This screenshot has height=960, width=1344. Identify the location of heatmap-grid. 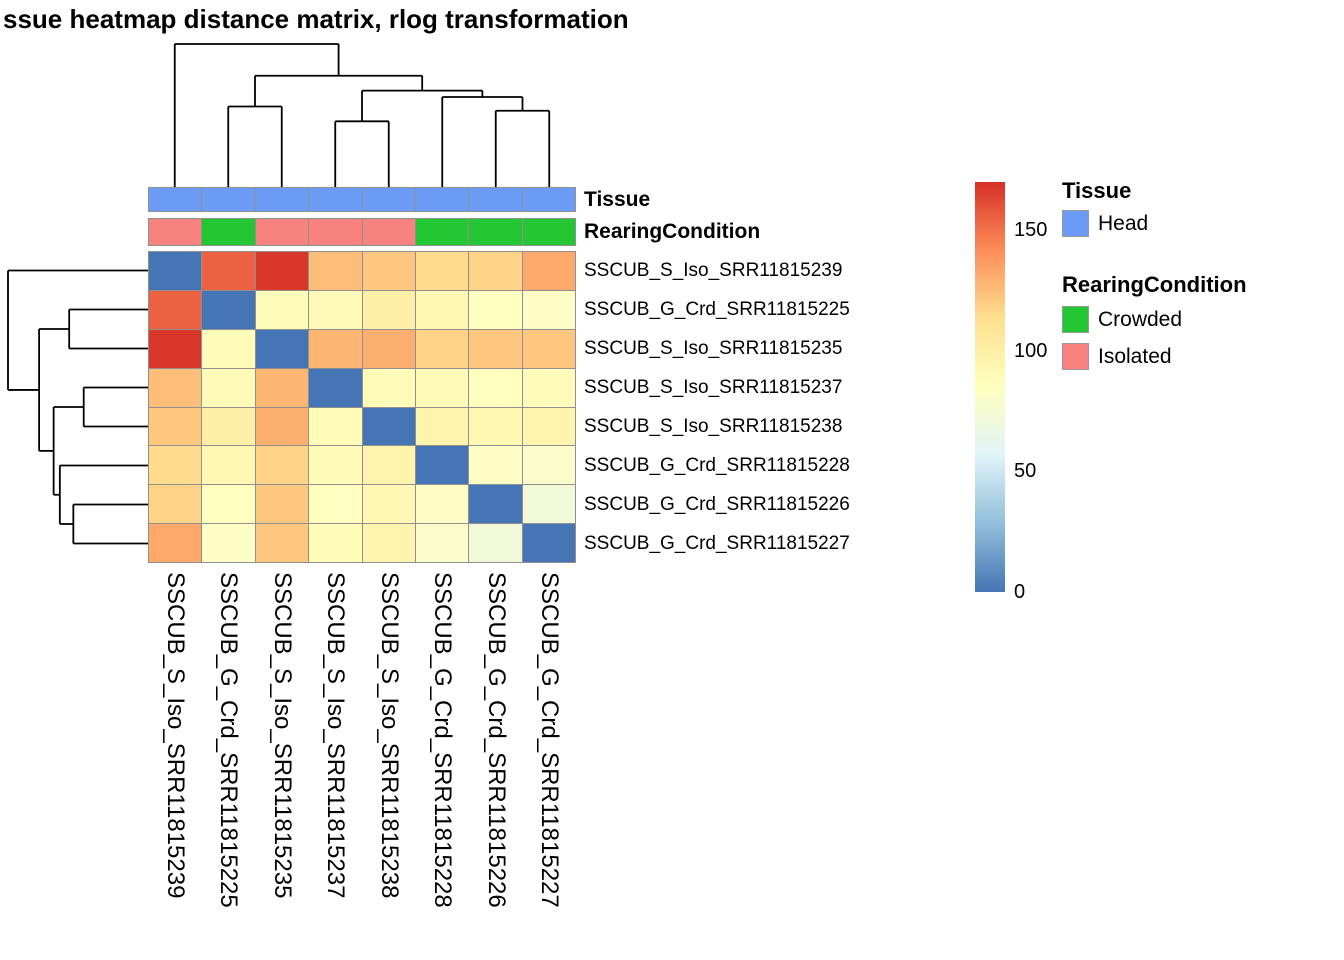
(362, 407).